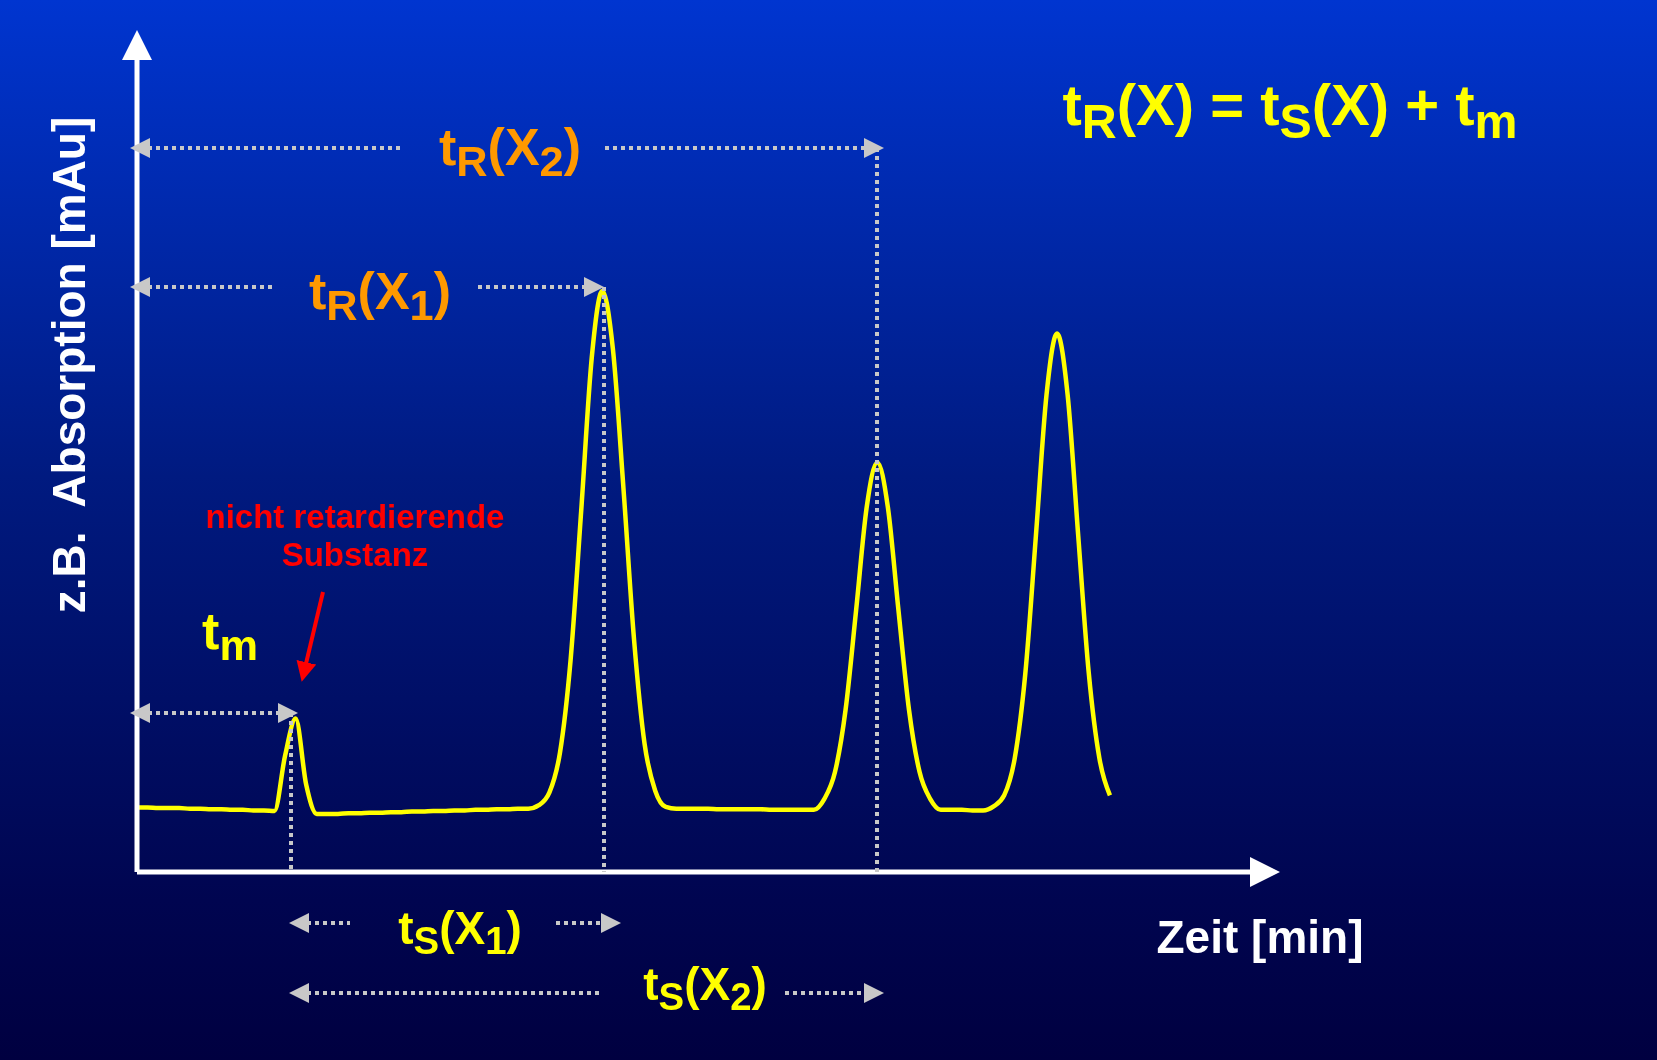 The width and height of the screenshot is (1657, 1060). What do you see at coordinates (380, 297) in the screenshot?
I see `annotation: t$_{R}$(X$_{1}$)` at bounding box center [380, 297].